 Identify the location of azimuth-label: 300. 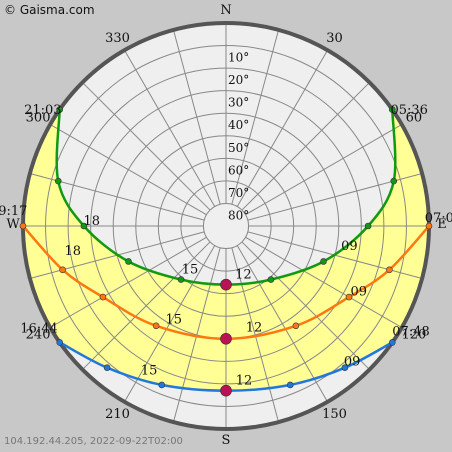
(38, 118).